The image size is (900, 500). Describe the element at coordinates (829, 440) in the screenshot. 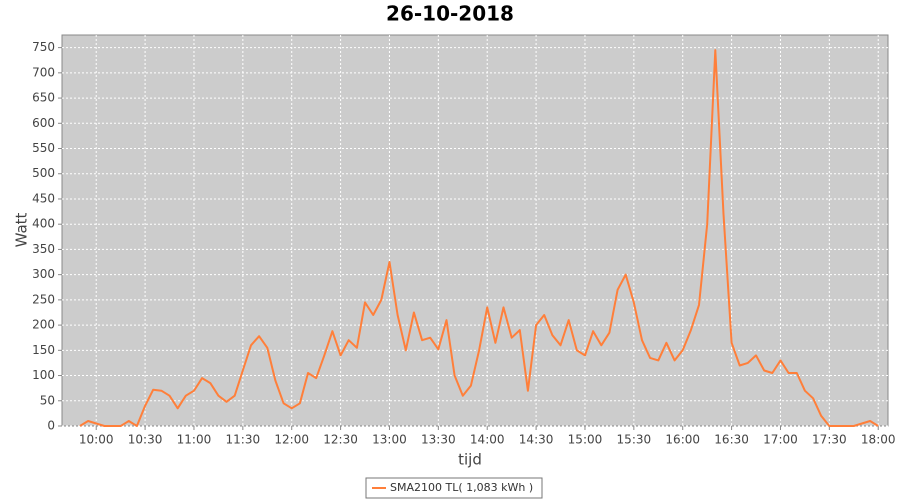

I see `x-tick-label: 17:30` at that location.